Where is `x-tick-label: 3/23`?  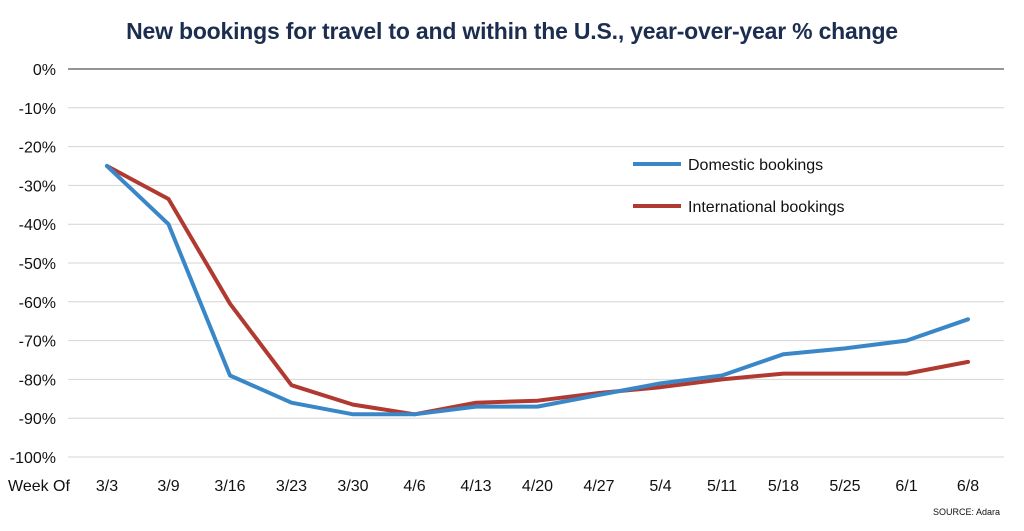 x-tick-label: 3/23 is located at coordinates (291, 486).